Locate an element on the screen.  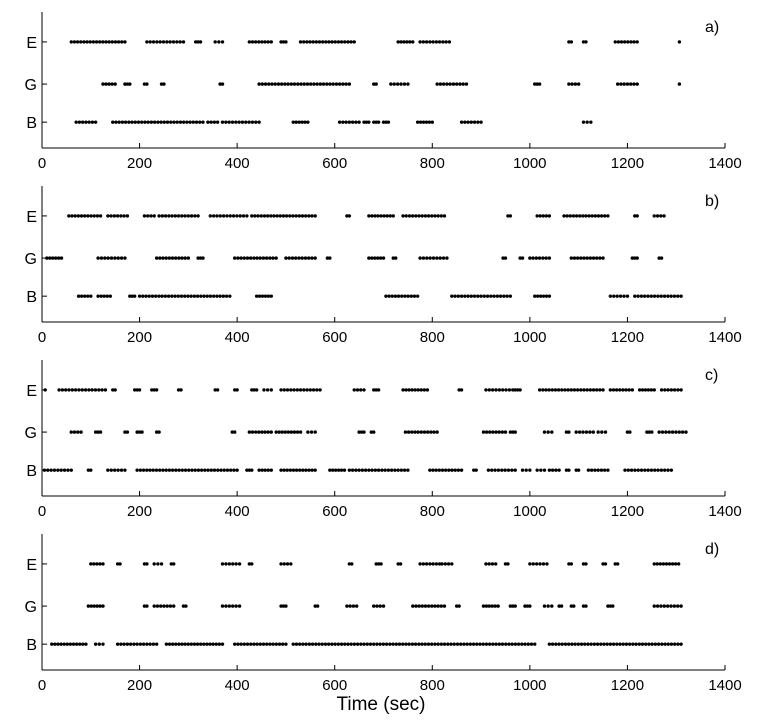
x-tick-label: 1400 is located at coordinates (724, 511).